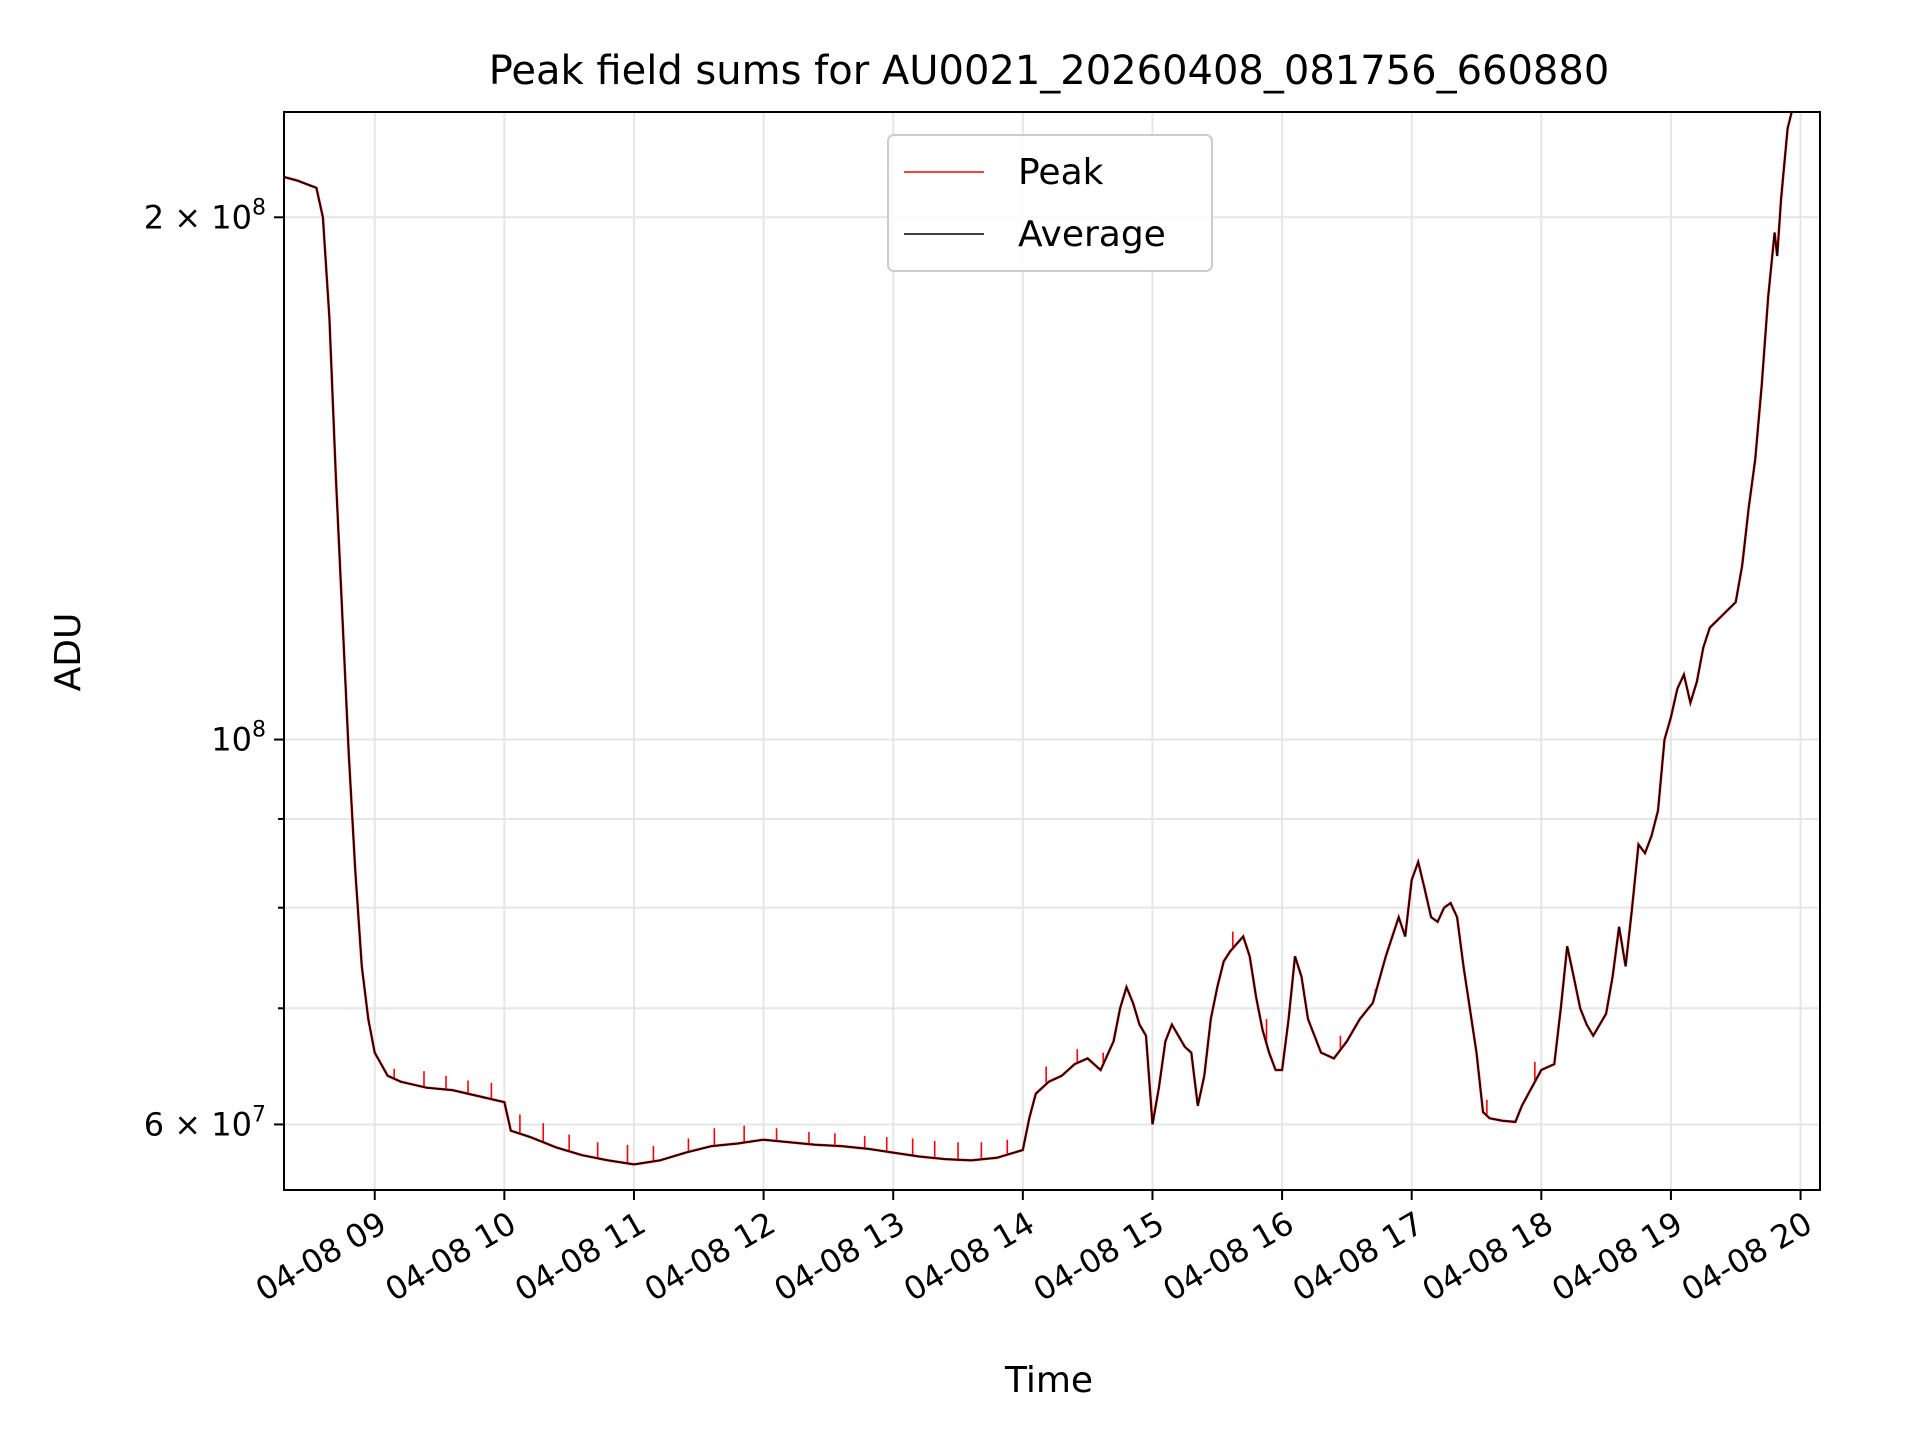  What do you see at coordinates (1061, 172) in the screenshot?
I see `legend-label-peak: Peak` at bounding box center [1061, 172].